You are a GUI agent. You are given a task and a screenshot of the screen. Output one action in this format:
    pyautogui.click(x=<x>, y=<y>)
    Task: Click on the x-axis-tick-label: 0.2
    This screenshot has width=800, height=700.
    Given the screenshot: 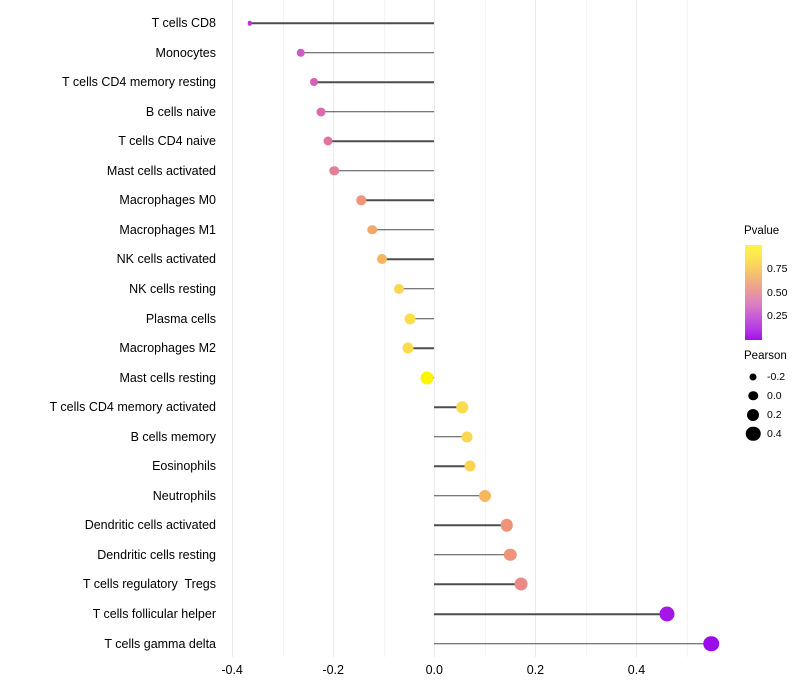 What is the action you would take?
    pyautogui.click(x=535, y=670)
    